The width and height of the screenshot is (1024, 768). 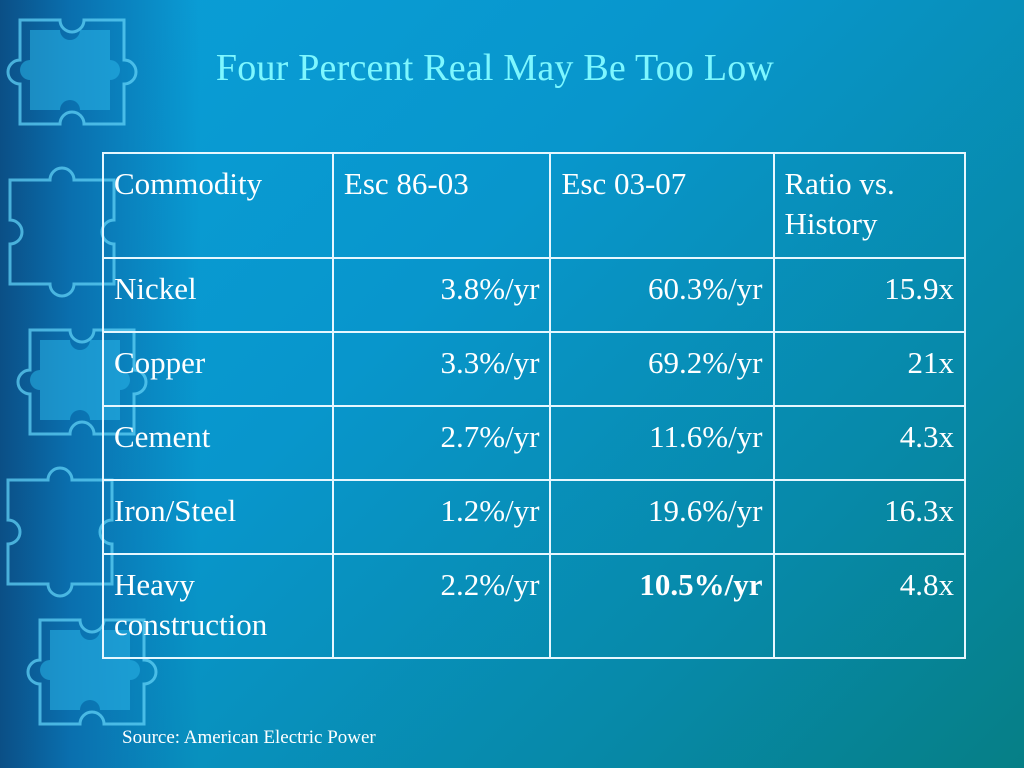 I want to click on table-row: Nickel 3.8%/yr 60.3%/yr 15.9x, so click(x=534, y=294).